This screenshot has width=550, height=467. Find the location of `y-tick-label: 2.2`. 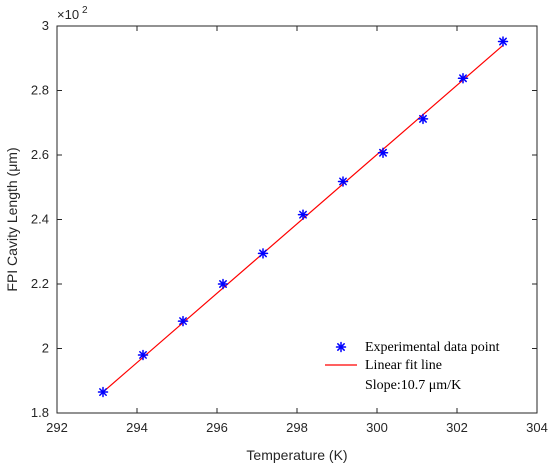

y-tick-label: 2.2 is located at coordinates (40, 283).